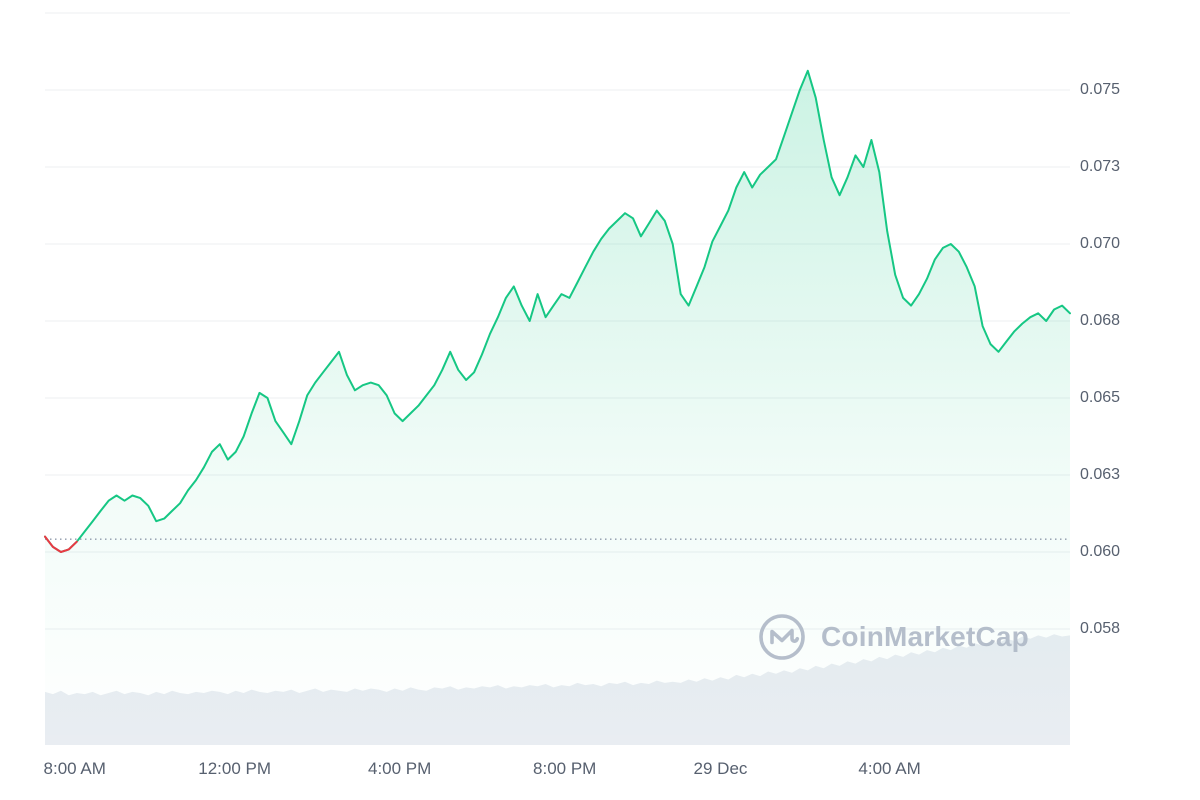 This screenshot has height=800, width=1200. Describe the element at coordinates (74, 768) in the screenshot. I see `x-axis-label: 8:00 AM` at that location.